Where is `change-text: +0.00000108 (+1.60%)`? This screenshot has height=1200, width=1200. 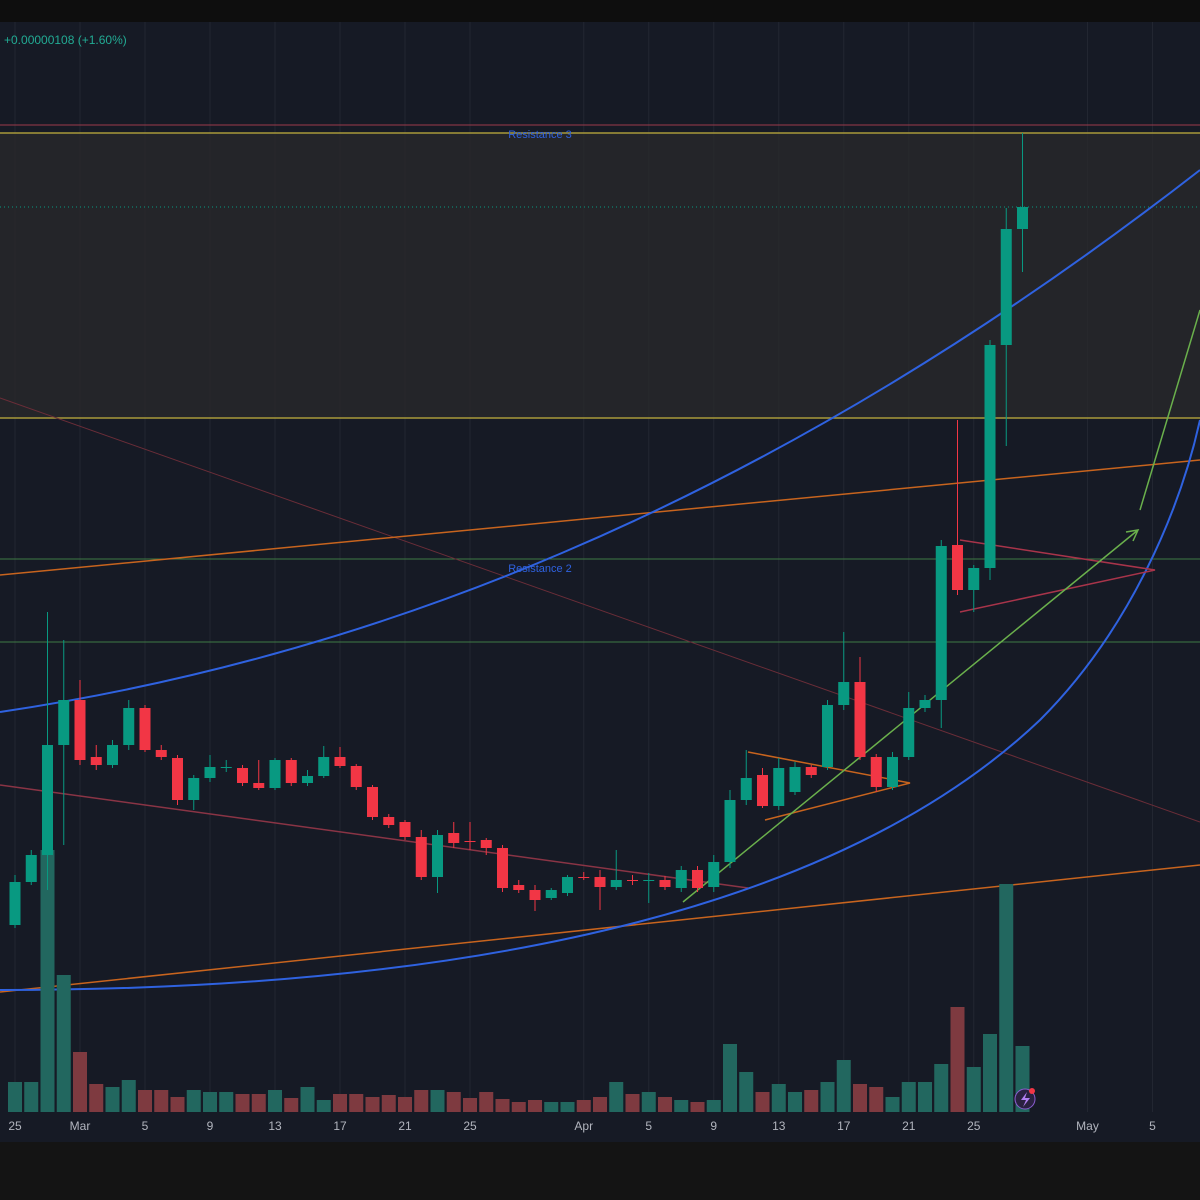 change-text: +0.00000108 (+1.60%) is located at coordinates (65, 40).